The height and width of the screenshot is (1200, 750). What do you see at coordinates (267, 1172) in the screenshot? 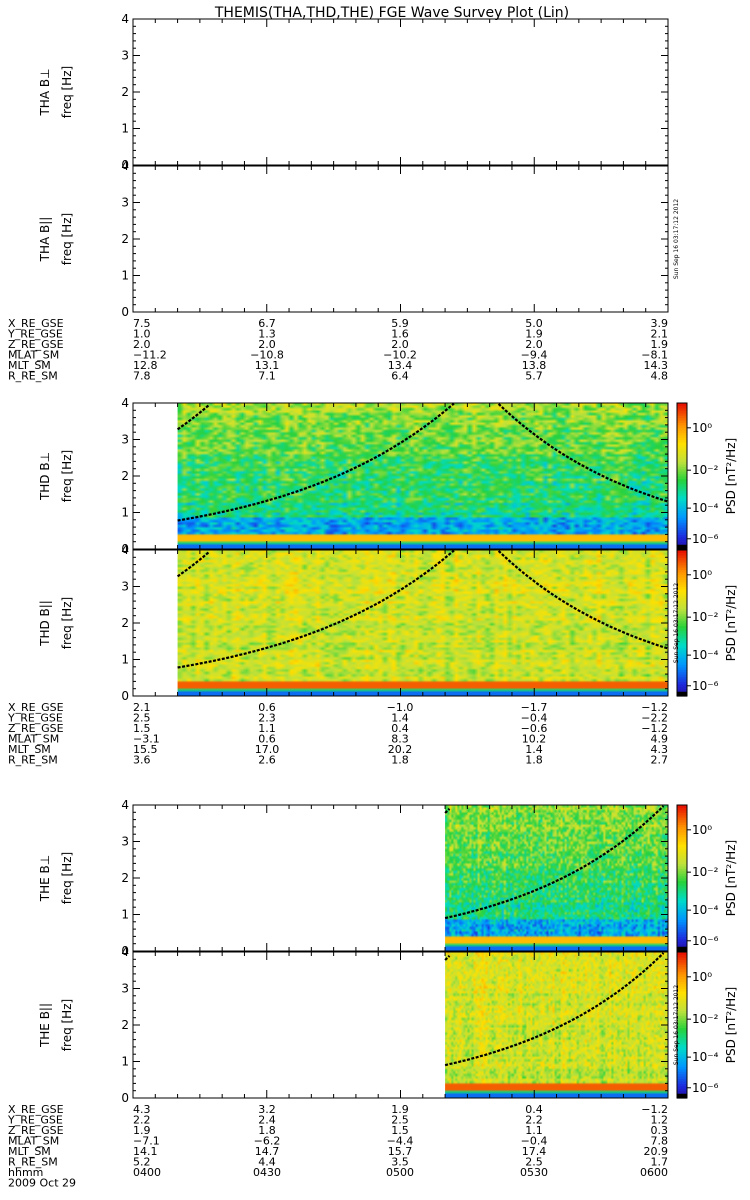
I see `x-tick-label: 0430` at bounding box center [267, 1172].